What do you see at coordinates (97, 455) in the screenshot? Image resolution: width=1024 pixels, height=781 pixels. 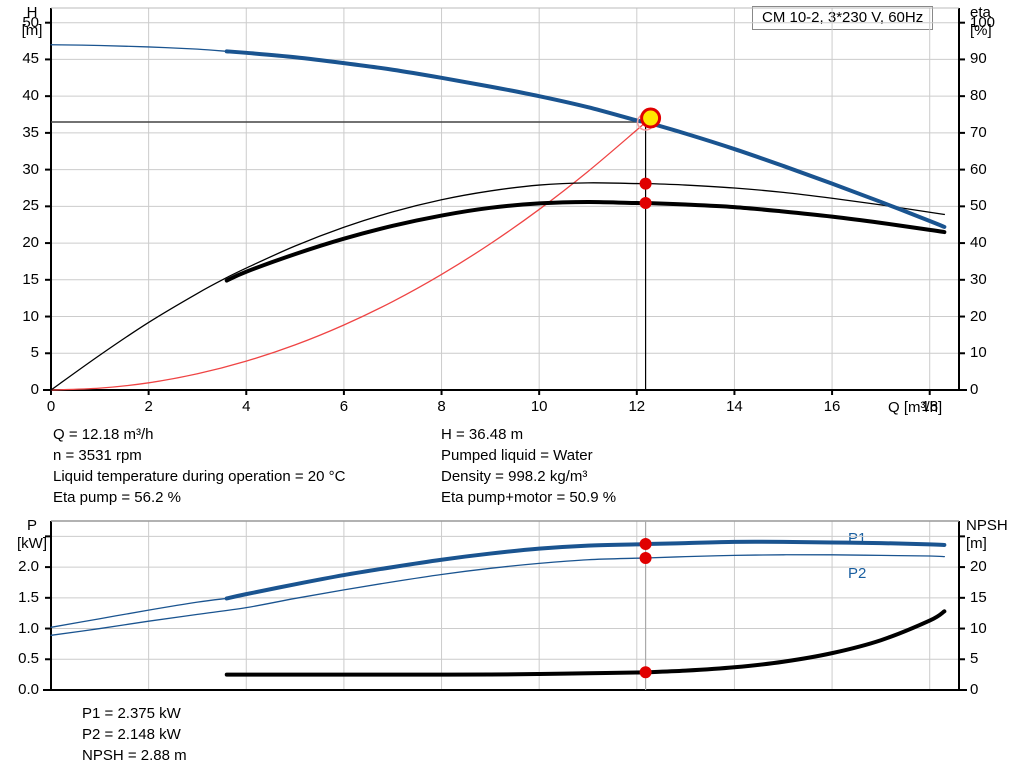 I see `info-line-left-1: n = 3531 rpm` at bounding box center [97, 455].